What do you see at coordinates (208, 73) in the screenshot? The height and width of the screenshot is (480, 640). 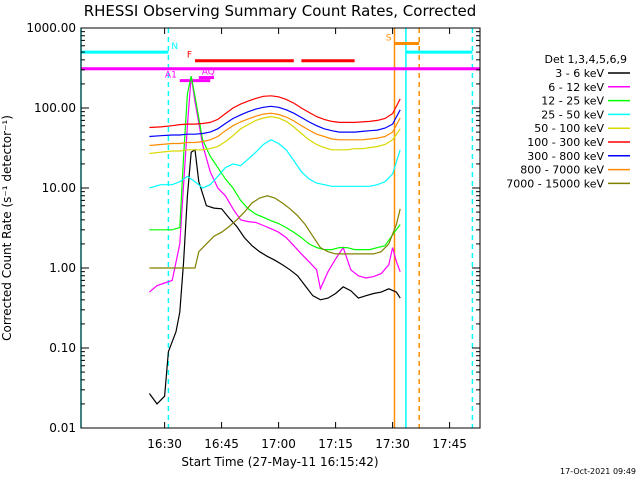 I see `bar-label-4: AQ` at bounding box center [208, 73].